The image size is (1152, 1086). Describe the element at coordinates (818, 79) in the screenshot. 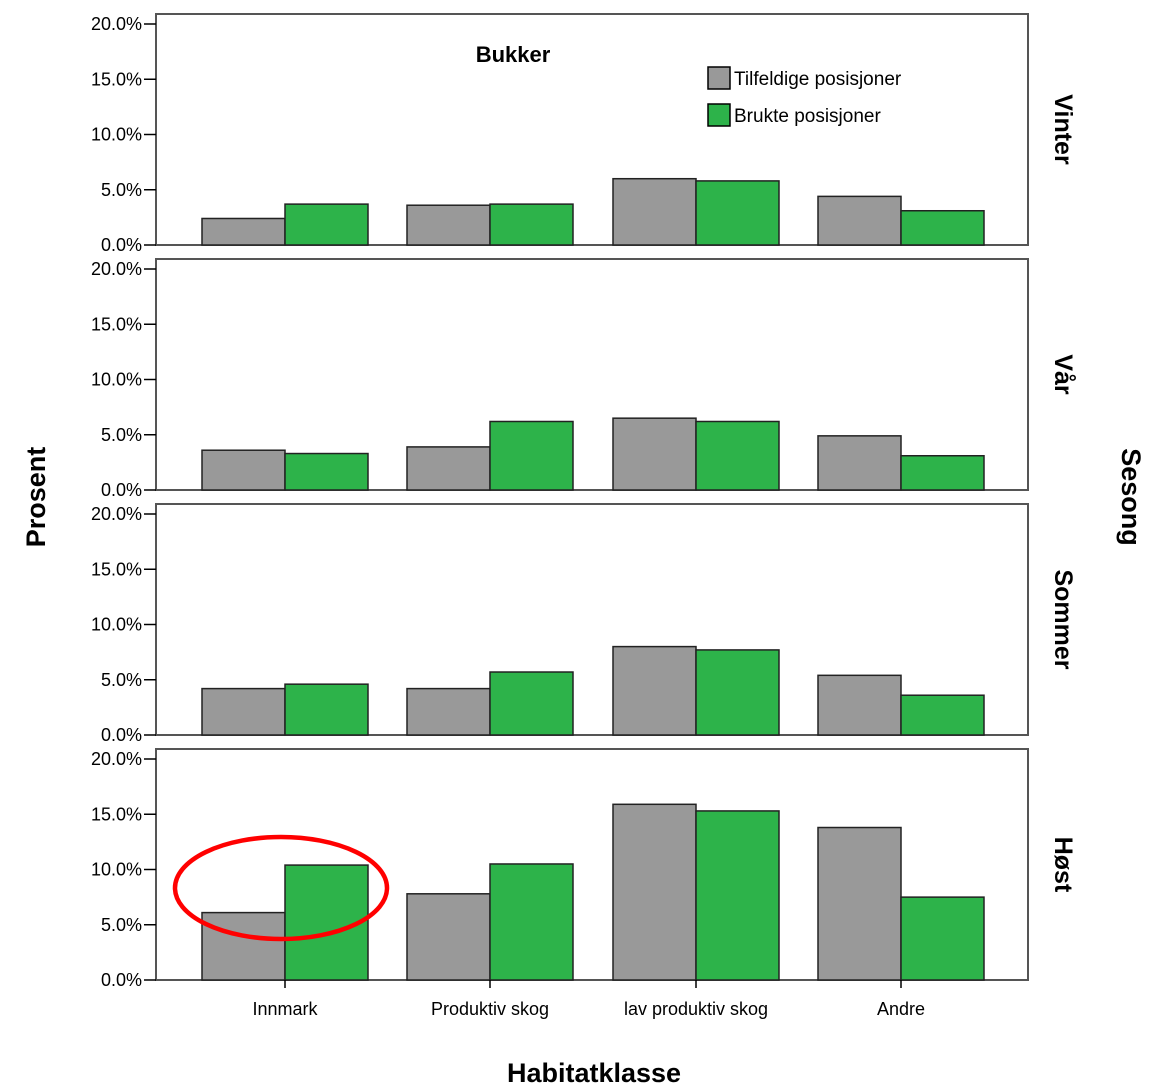

I see `legend-label-random: Tilfeldige posisjoner` at that location.